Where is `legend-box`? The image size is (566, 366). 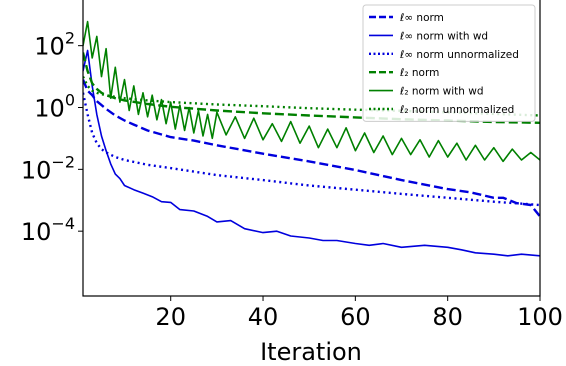 legend-box is located at coordinates (449, 63).